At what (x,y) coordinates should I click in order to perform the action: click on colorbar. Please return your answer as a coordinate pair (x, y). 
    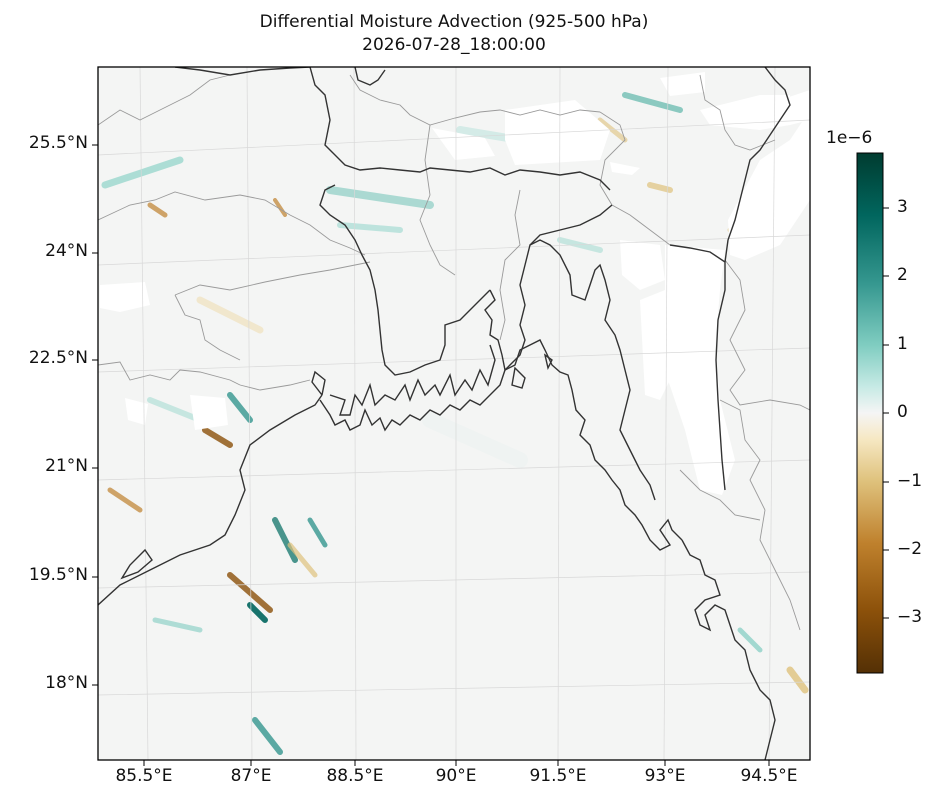
    Looking at the image, I should click on (872, 413).